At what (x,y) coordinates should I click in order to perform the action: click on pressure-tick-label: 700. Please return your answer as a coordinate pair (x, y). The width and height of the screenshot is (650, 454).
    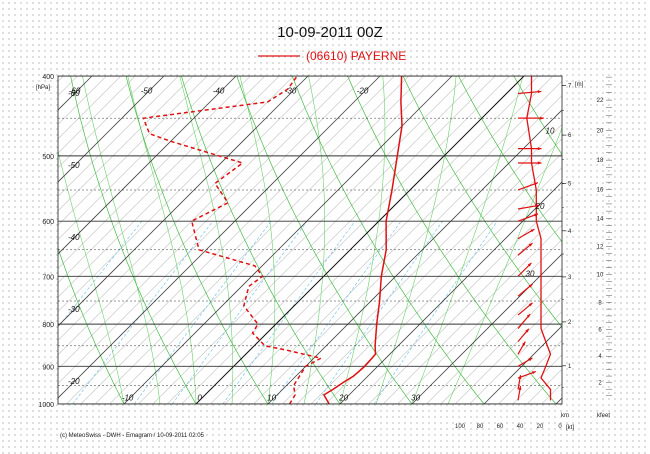
    Looking at the image, I should click on (48, 277).